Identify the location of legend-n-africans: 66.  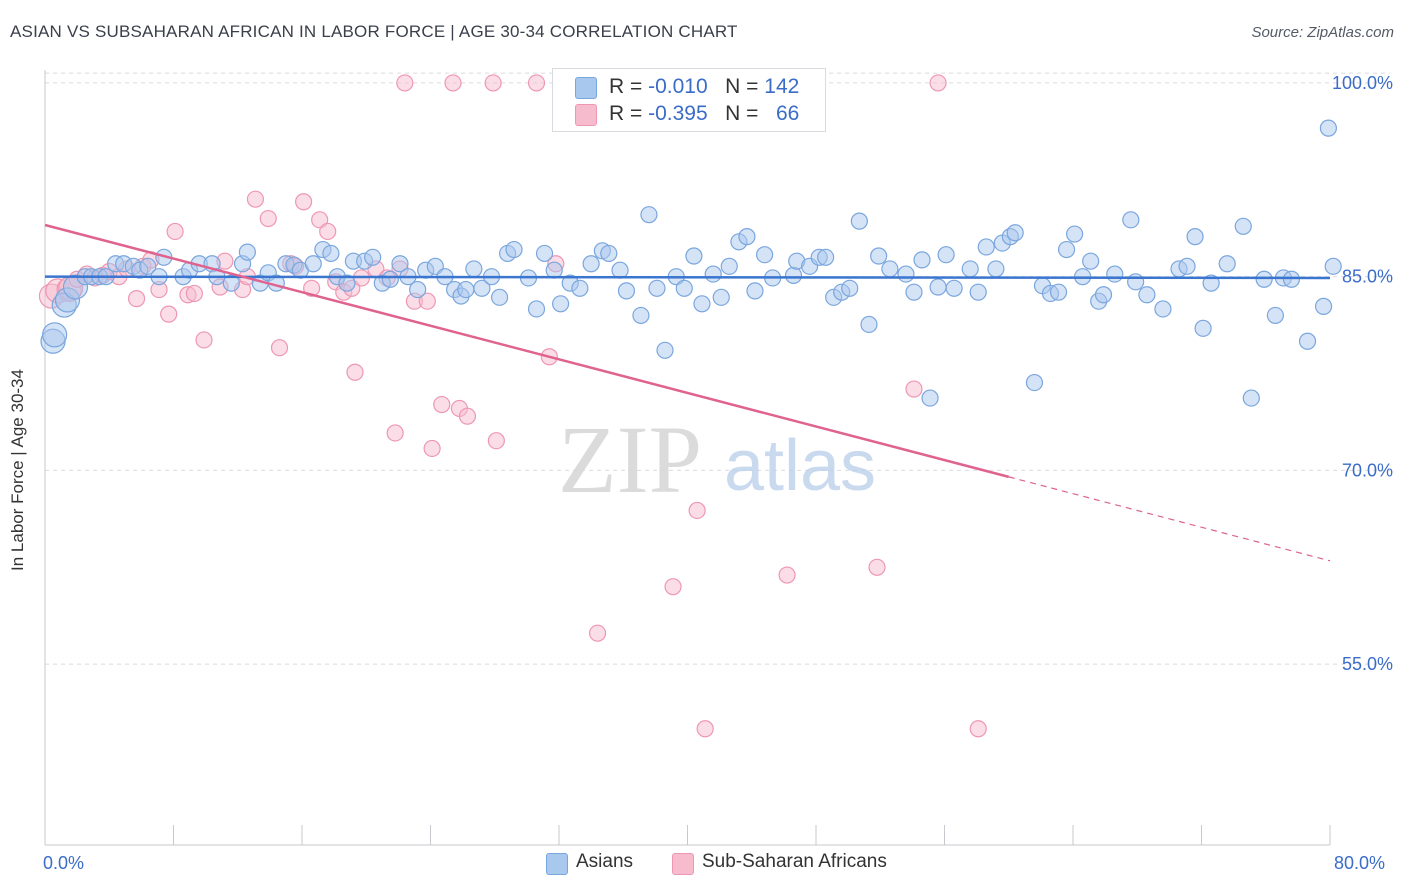
(787, 113).